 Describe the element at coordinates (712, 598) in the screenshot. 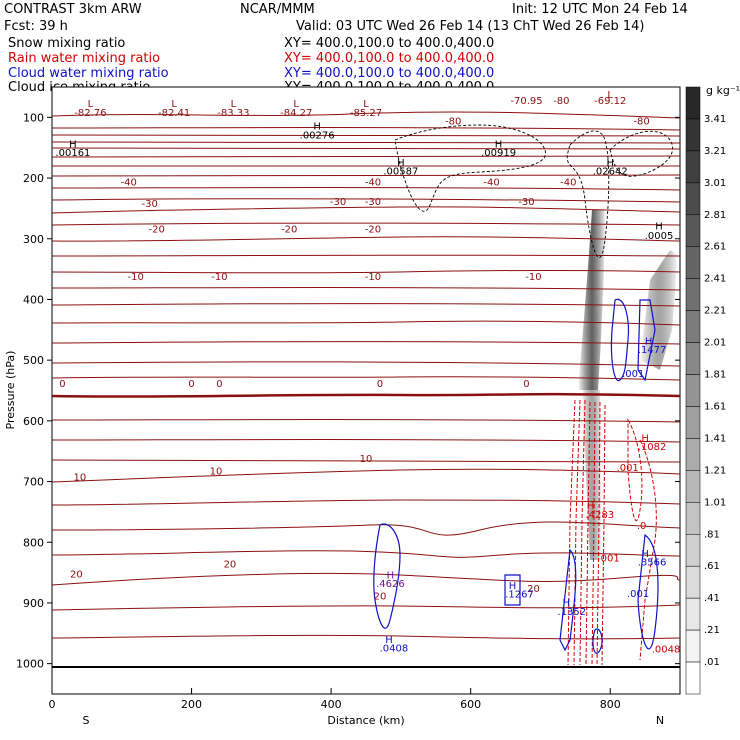

I see `colorbar-label: .41` at that location.